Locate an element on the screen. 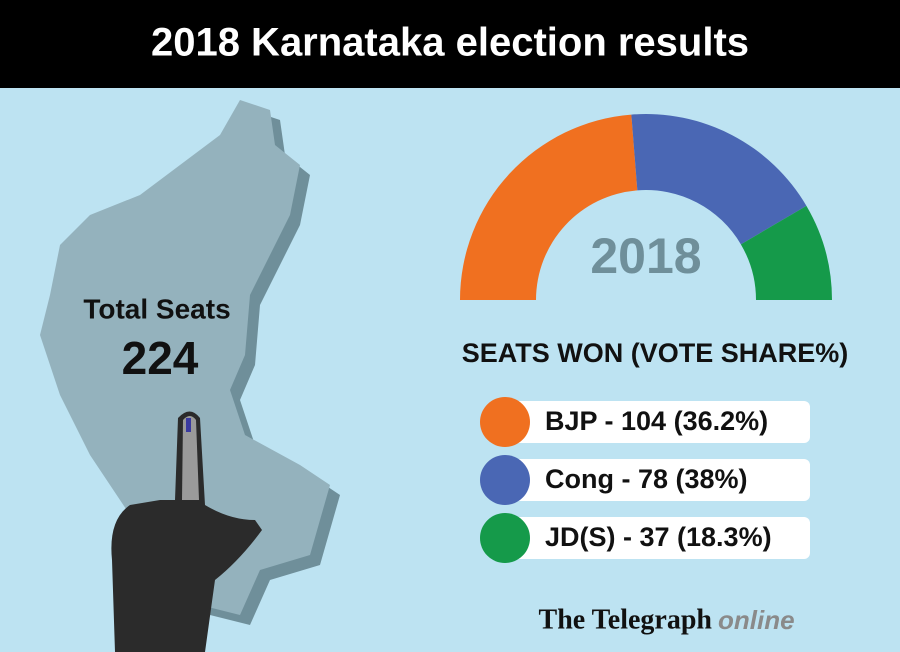 Image resolution: width=900 pixels, height=652 pixels. total-value: 224 is located at coordinates (160, 358).